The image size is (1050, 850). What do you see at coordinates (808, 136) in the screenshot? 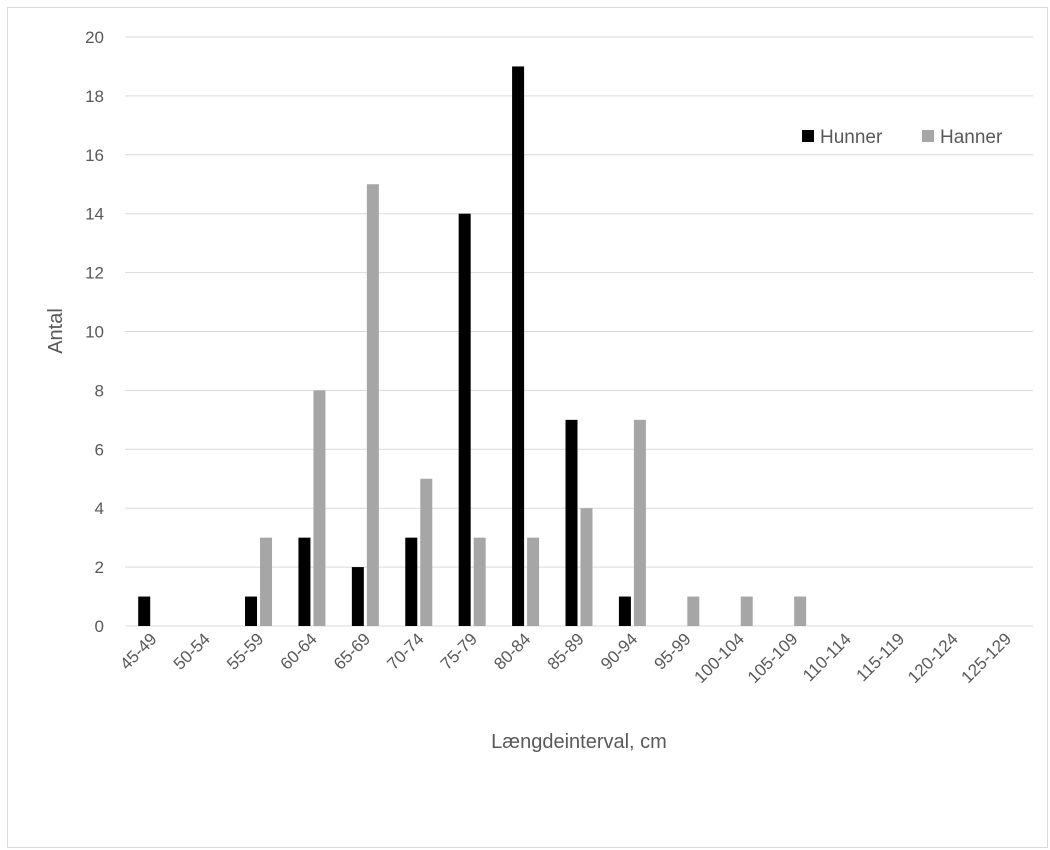
I see `legend-swatch-hunner` at bounding box center [808, 136].